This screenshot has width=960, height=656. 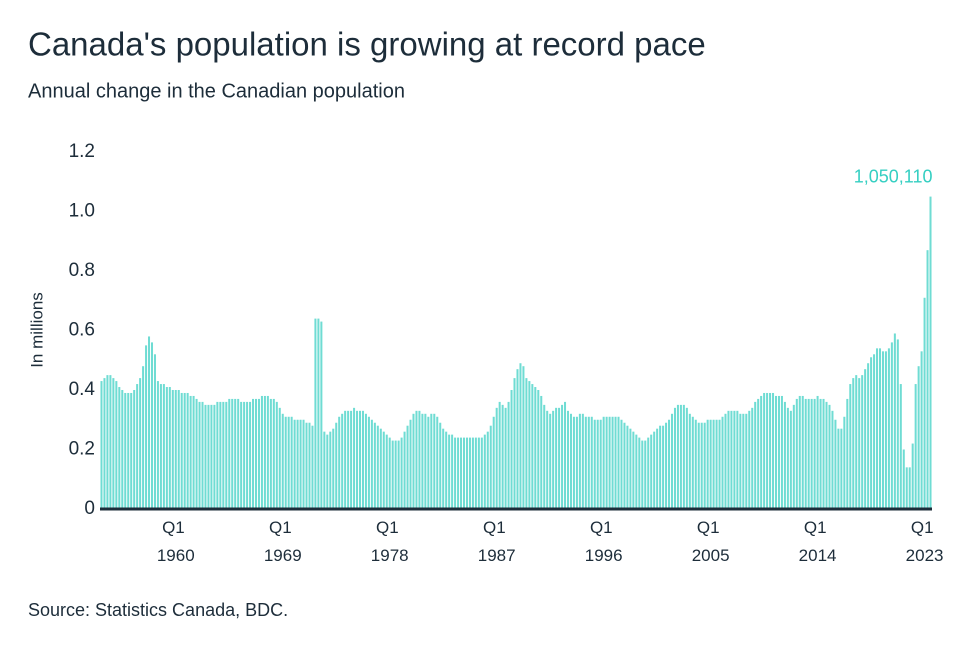 I want to click on y-tick-label: 0.8, so click(x=82, y=270).